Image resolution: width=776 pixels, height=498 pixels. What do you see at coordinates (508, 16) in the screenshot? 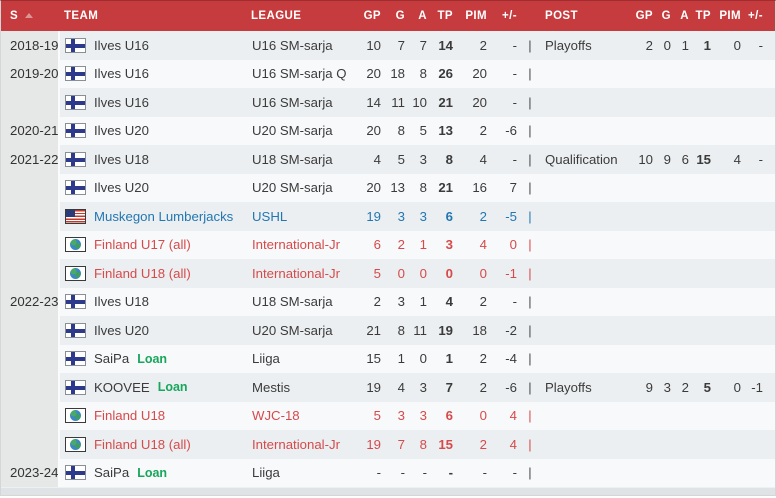
I see `col-header-plusminus: +/-` at bounding box center [508, 16].